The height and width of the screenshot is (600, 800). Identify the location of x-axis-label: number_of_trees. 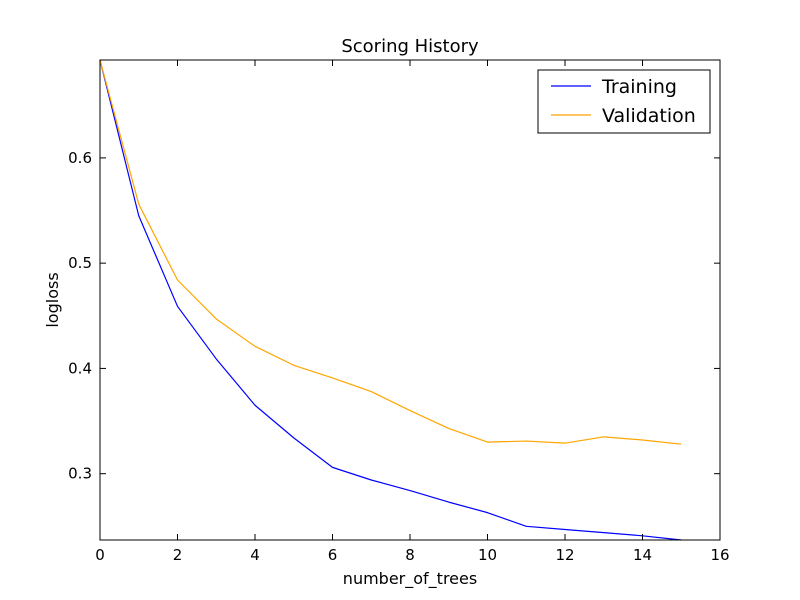
(410, 579).